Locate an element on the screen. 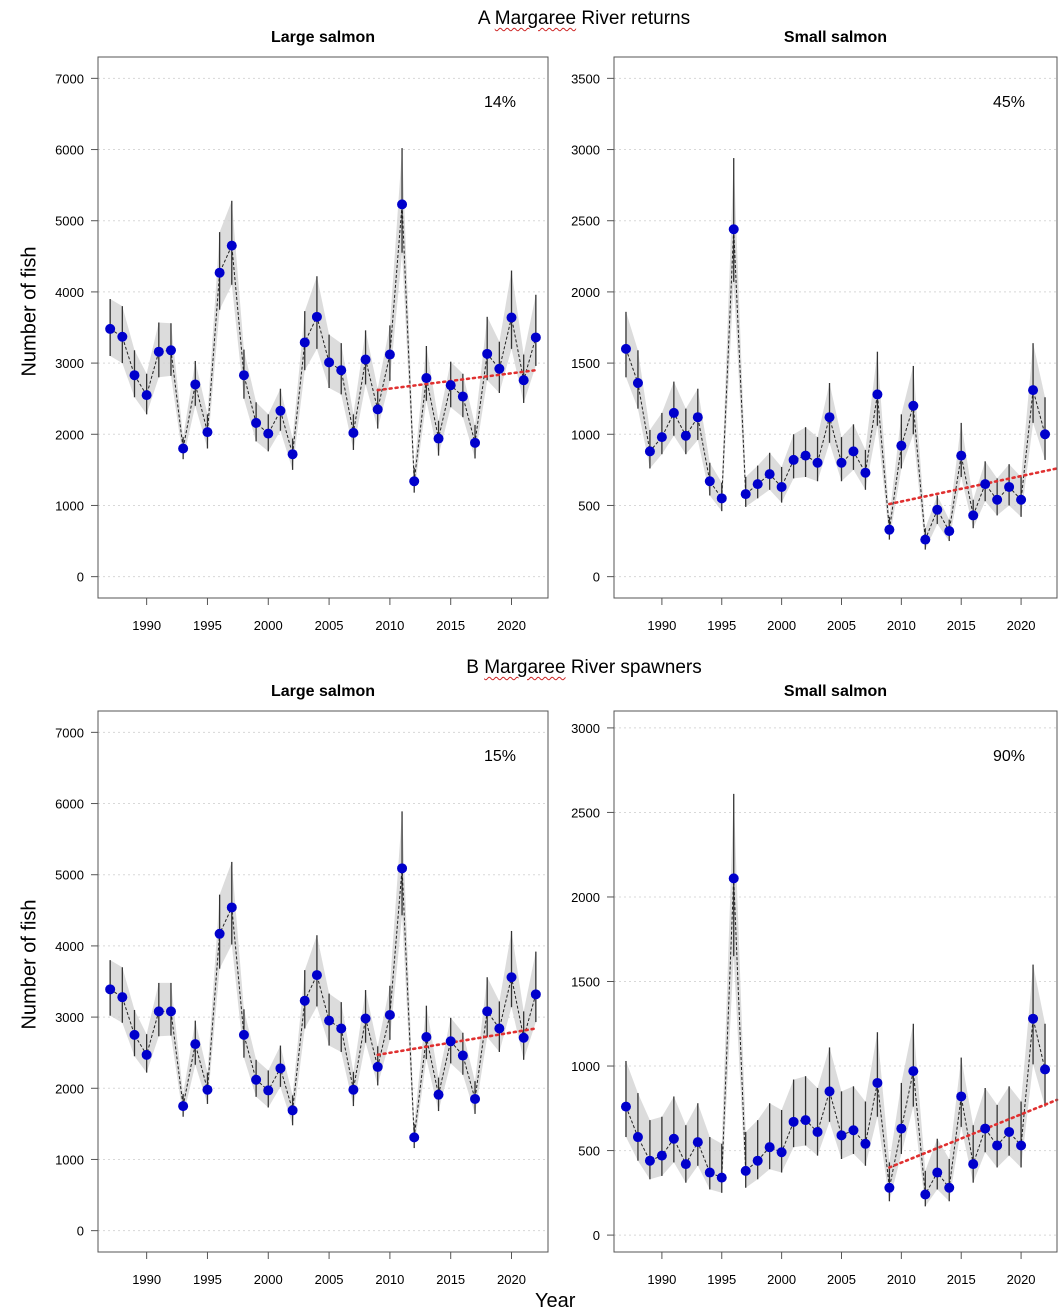 The image size is (1060, 1316). y-tick-label: 1000 is located at coordinates (585, 434).